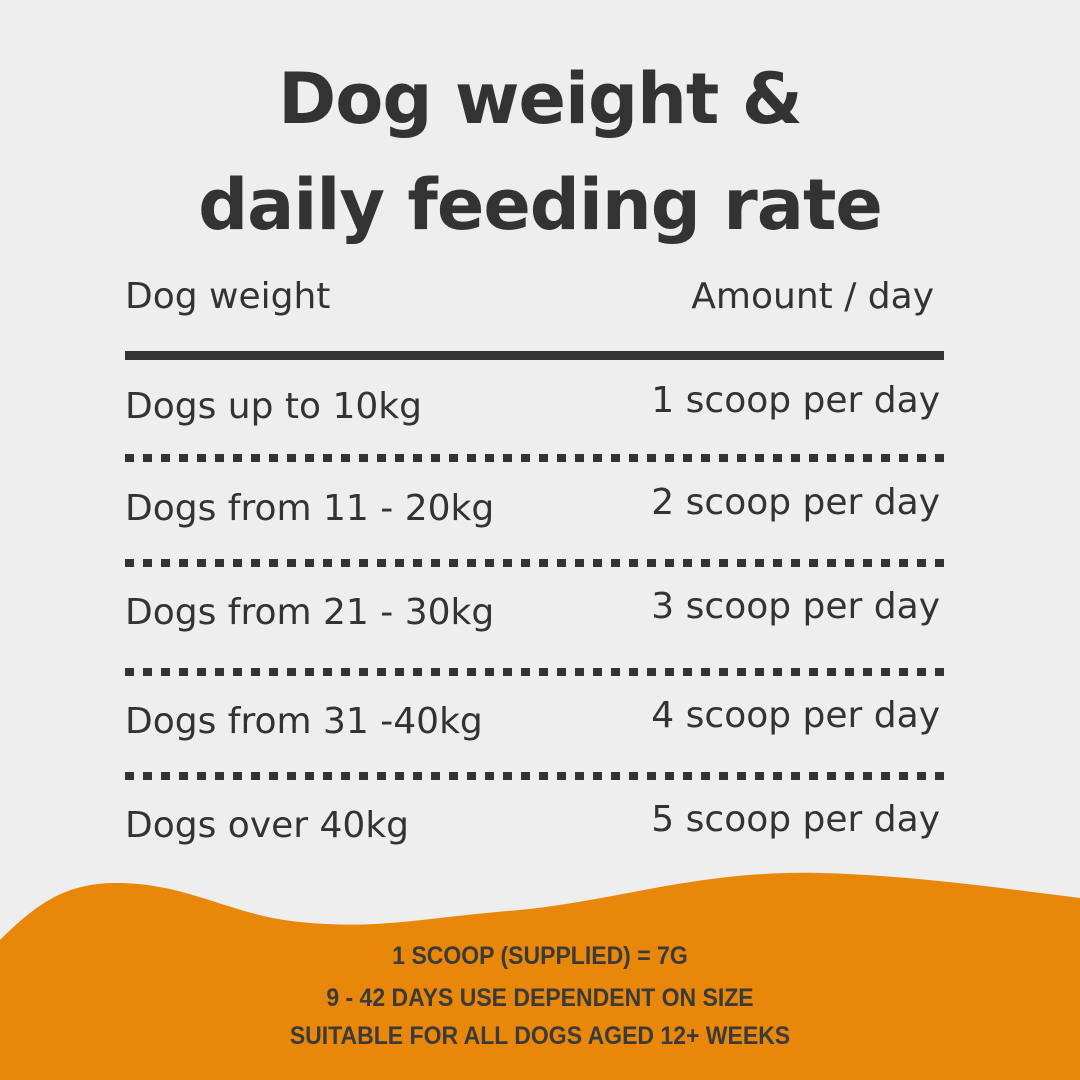 The width and height of the screenshot is (1080, 1080). I want to click on weight-cell: Dogs from 21 - 30kg, so click(310, 612).